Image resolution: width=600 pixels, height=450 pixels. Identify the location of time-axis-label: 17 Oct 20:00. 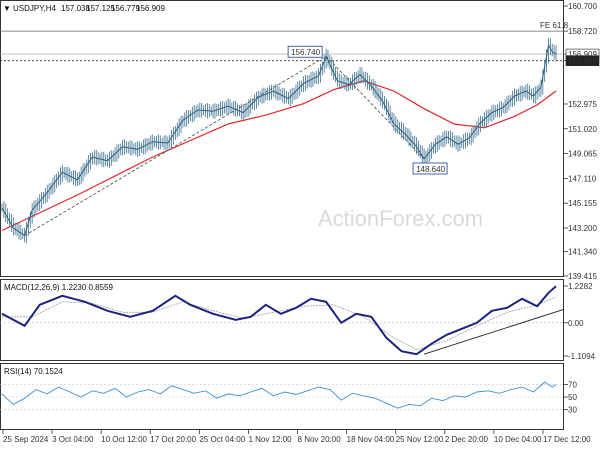
(173, 439).